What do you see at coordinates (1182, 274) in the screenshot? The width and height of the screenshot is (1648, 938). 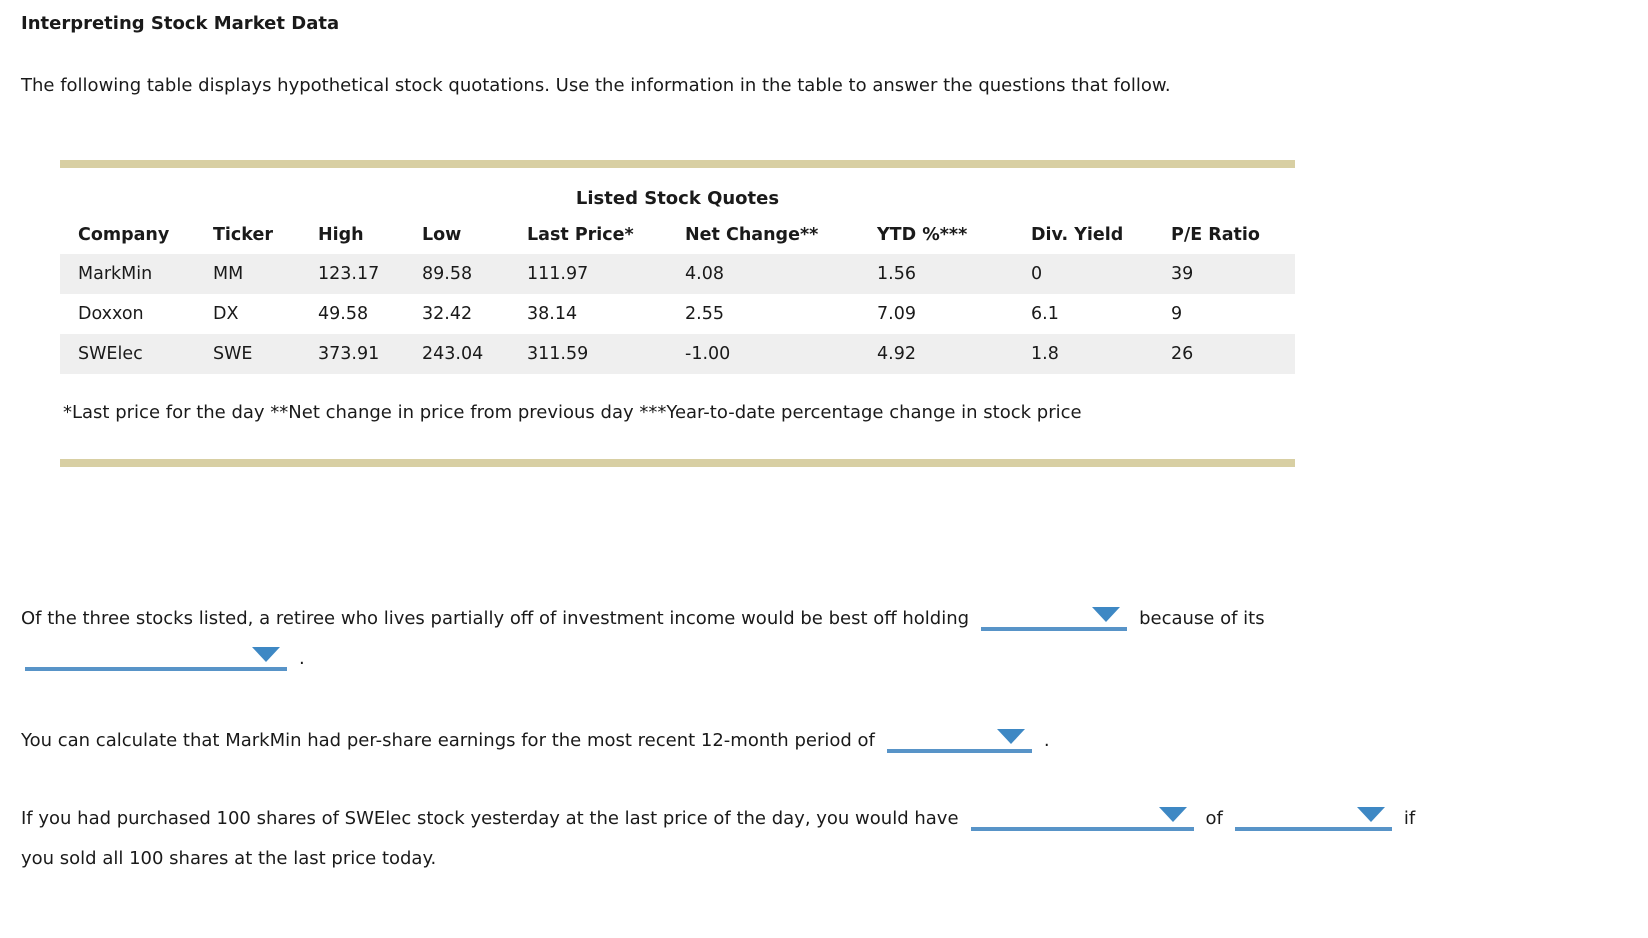 I see `table-cell: 39` at bounding box center [1182, 274].